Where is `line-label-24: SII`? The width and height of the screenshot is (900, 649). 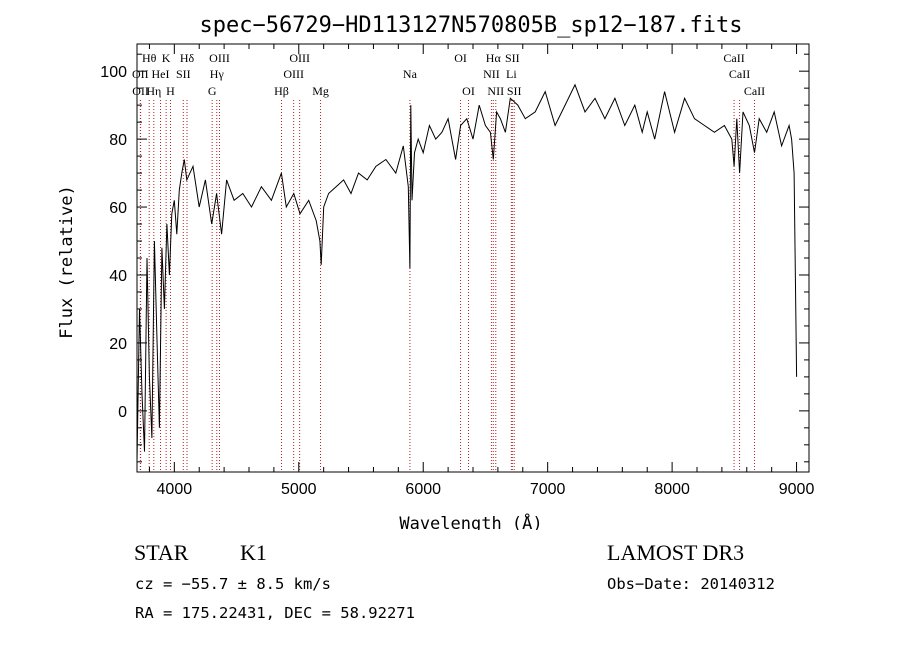 line-label-24: SII is located at coordinates (514, 91).